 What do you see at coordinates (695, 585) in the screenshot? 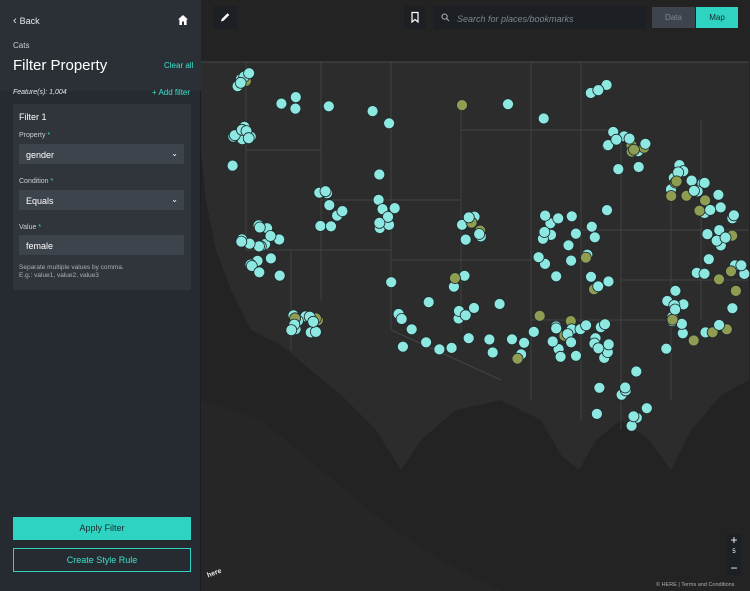
I see `map-attribution: © HERE | Terms and Conditions` at bounding box center [695, 585].